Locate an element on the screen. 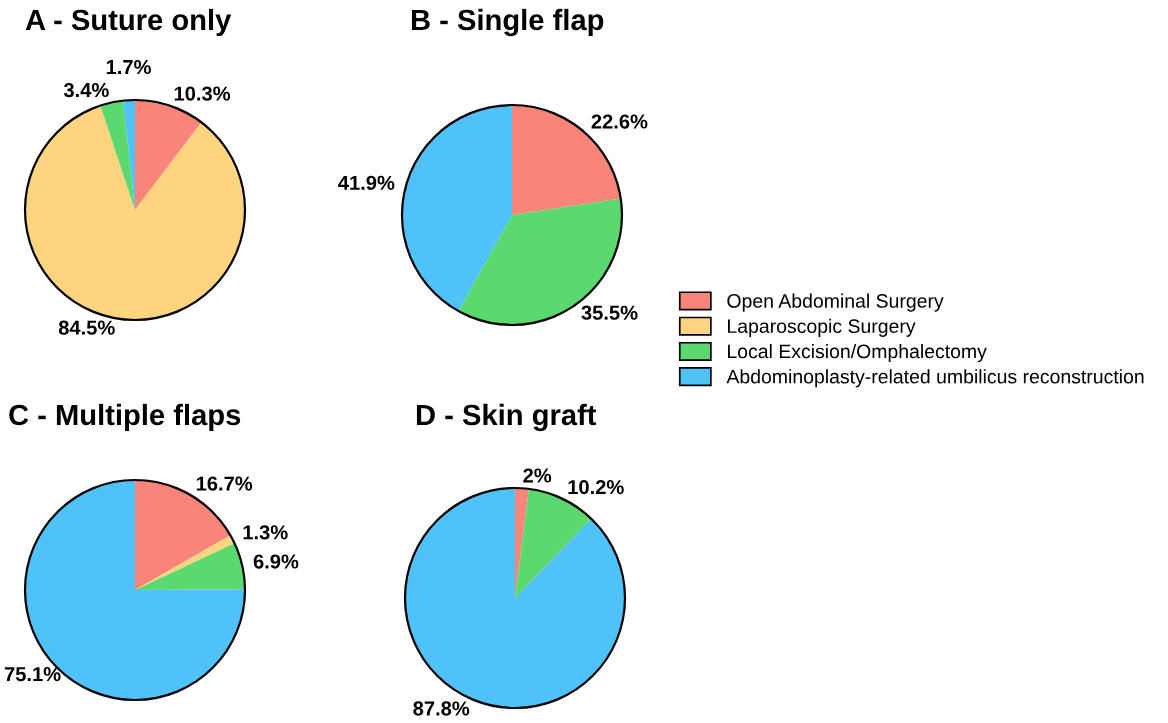 The width and height of the screenshot is (1168, 723). data-label: 1.7% is located at coordinates (128, 67).